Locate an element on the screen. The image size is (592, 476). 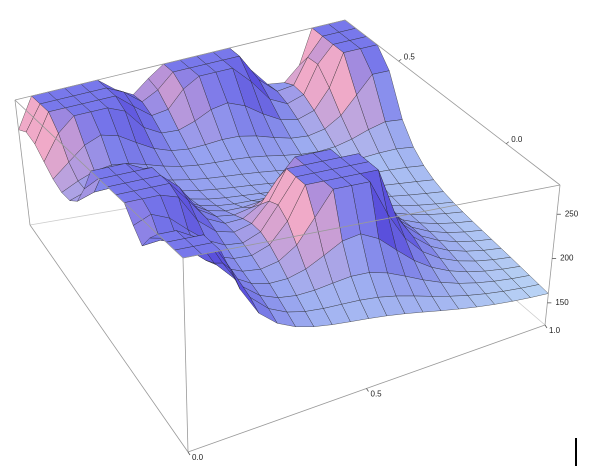
tick-label: 200 is located at coordinates (567, 258).